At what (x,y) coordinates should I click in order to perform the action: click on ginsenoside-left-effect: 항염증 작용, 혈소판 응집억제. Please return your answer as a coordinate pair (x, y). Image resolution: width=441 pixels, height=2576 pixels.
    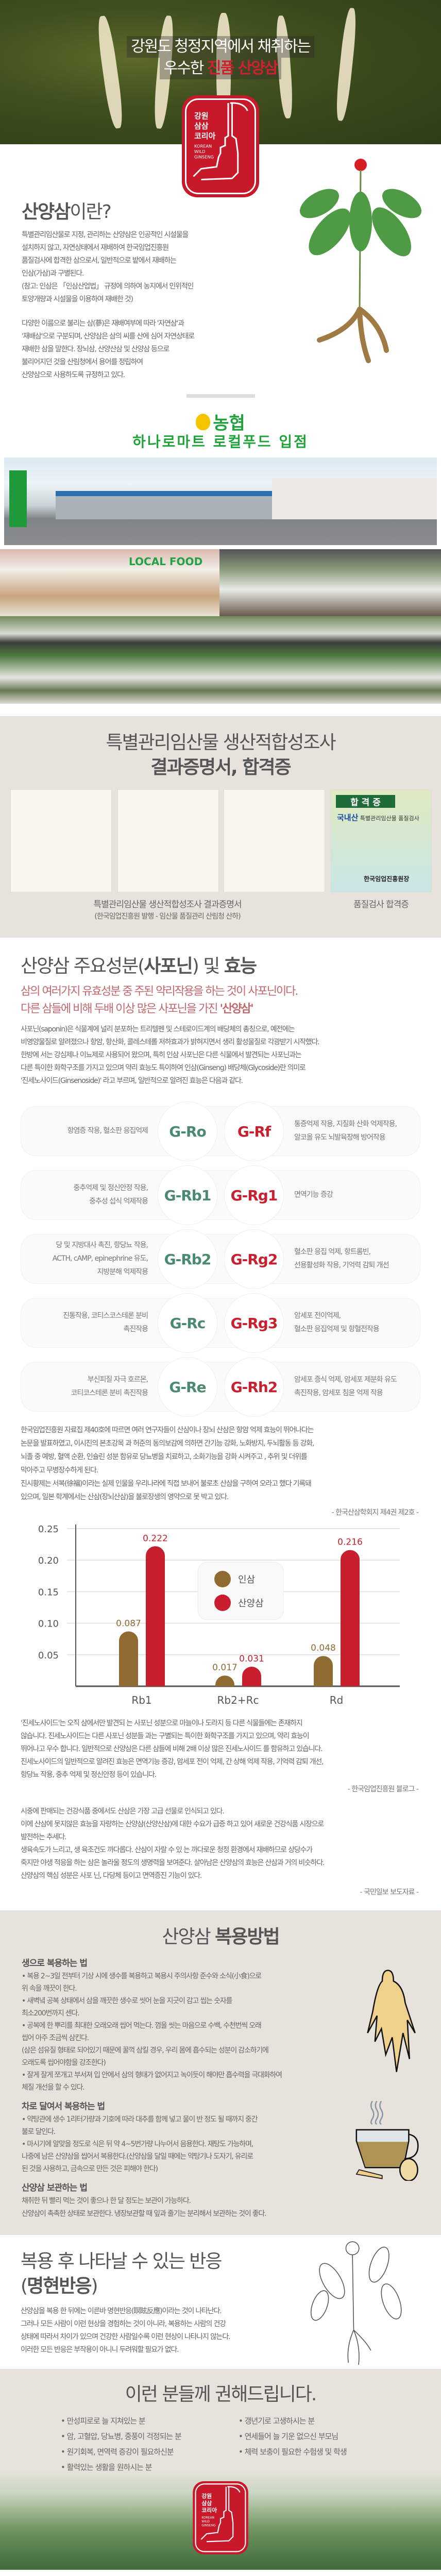
    Looking at the image, I should click on (108, 1131).